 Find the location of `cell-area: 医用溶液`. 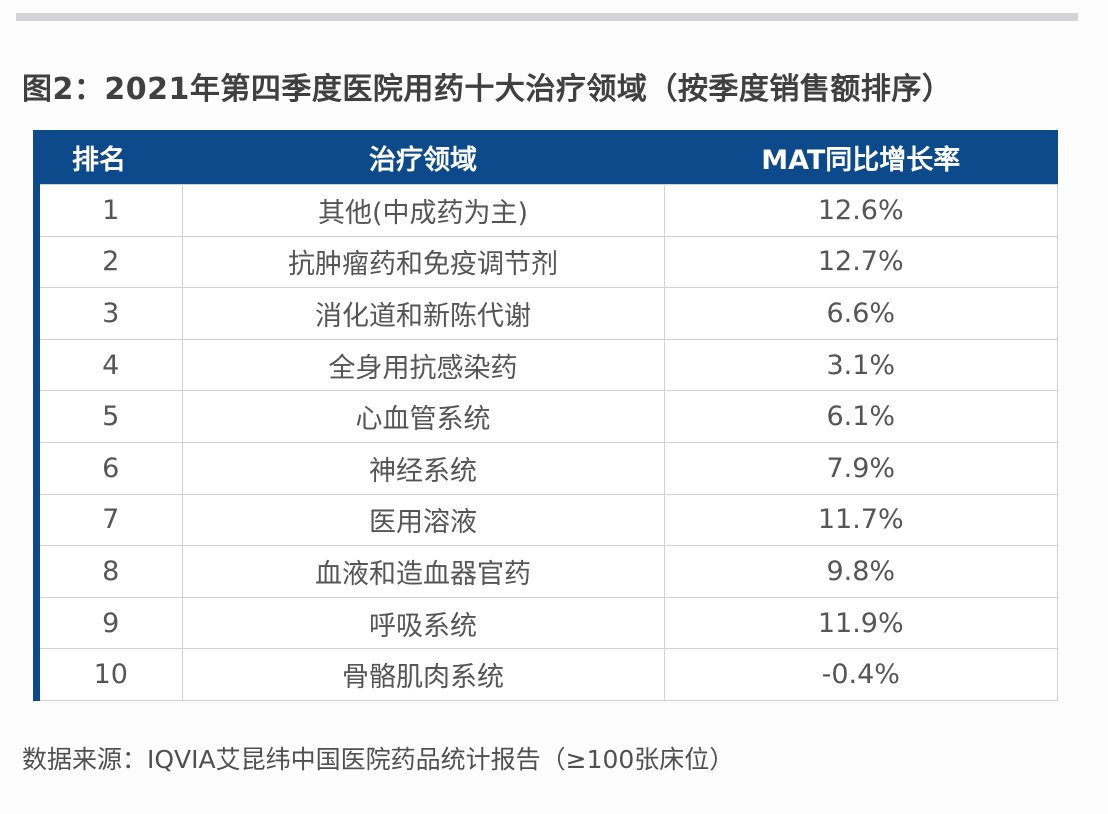

cell-area: 医用溶液 is located at coordinates (423, 520).